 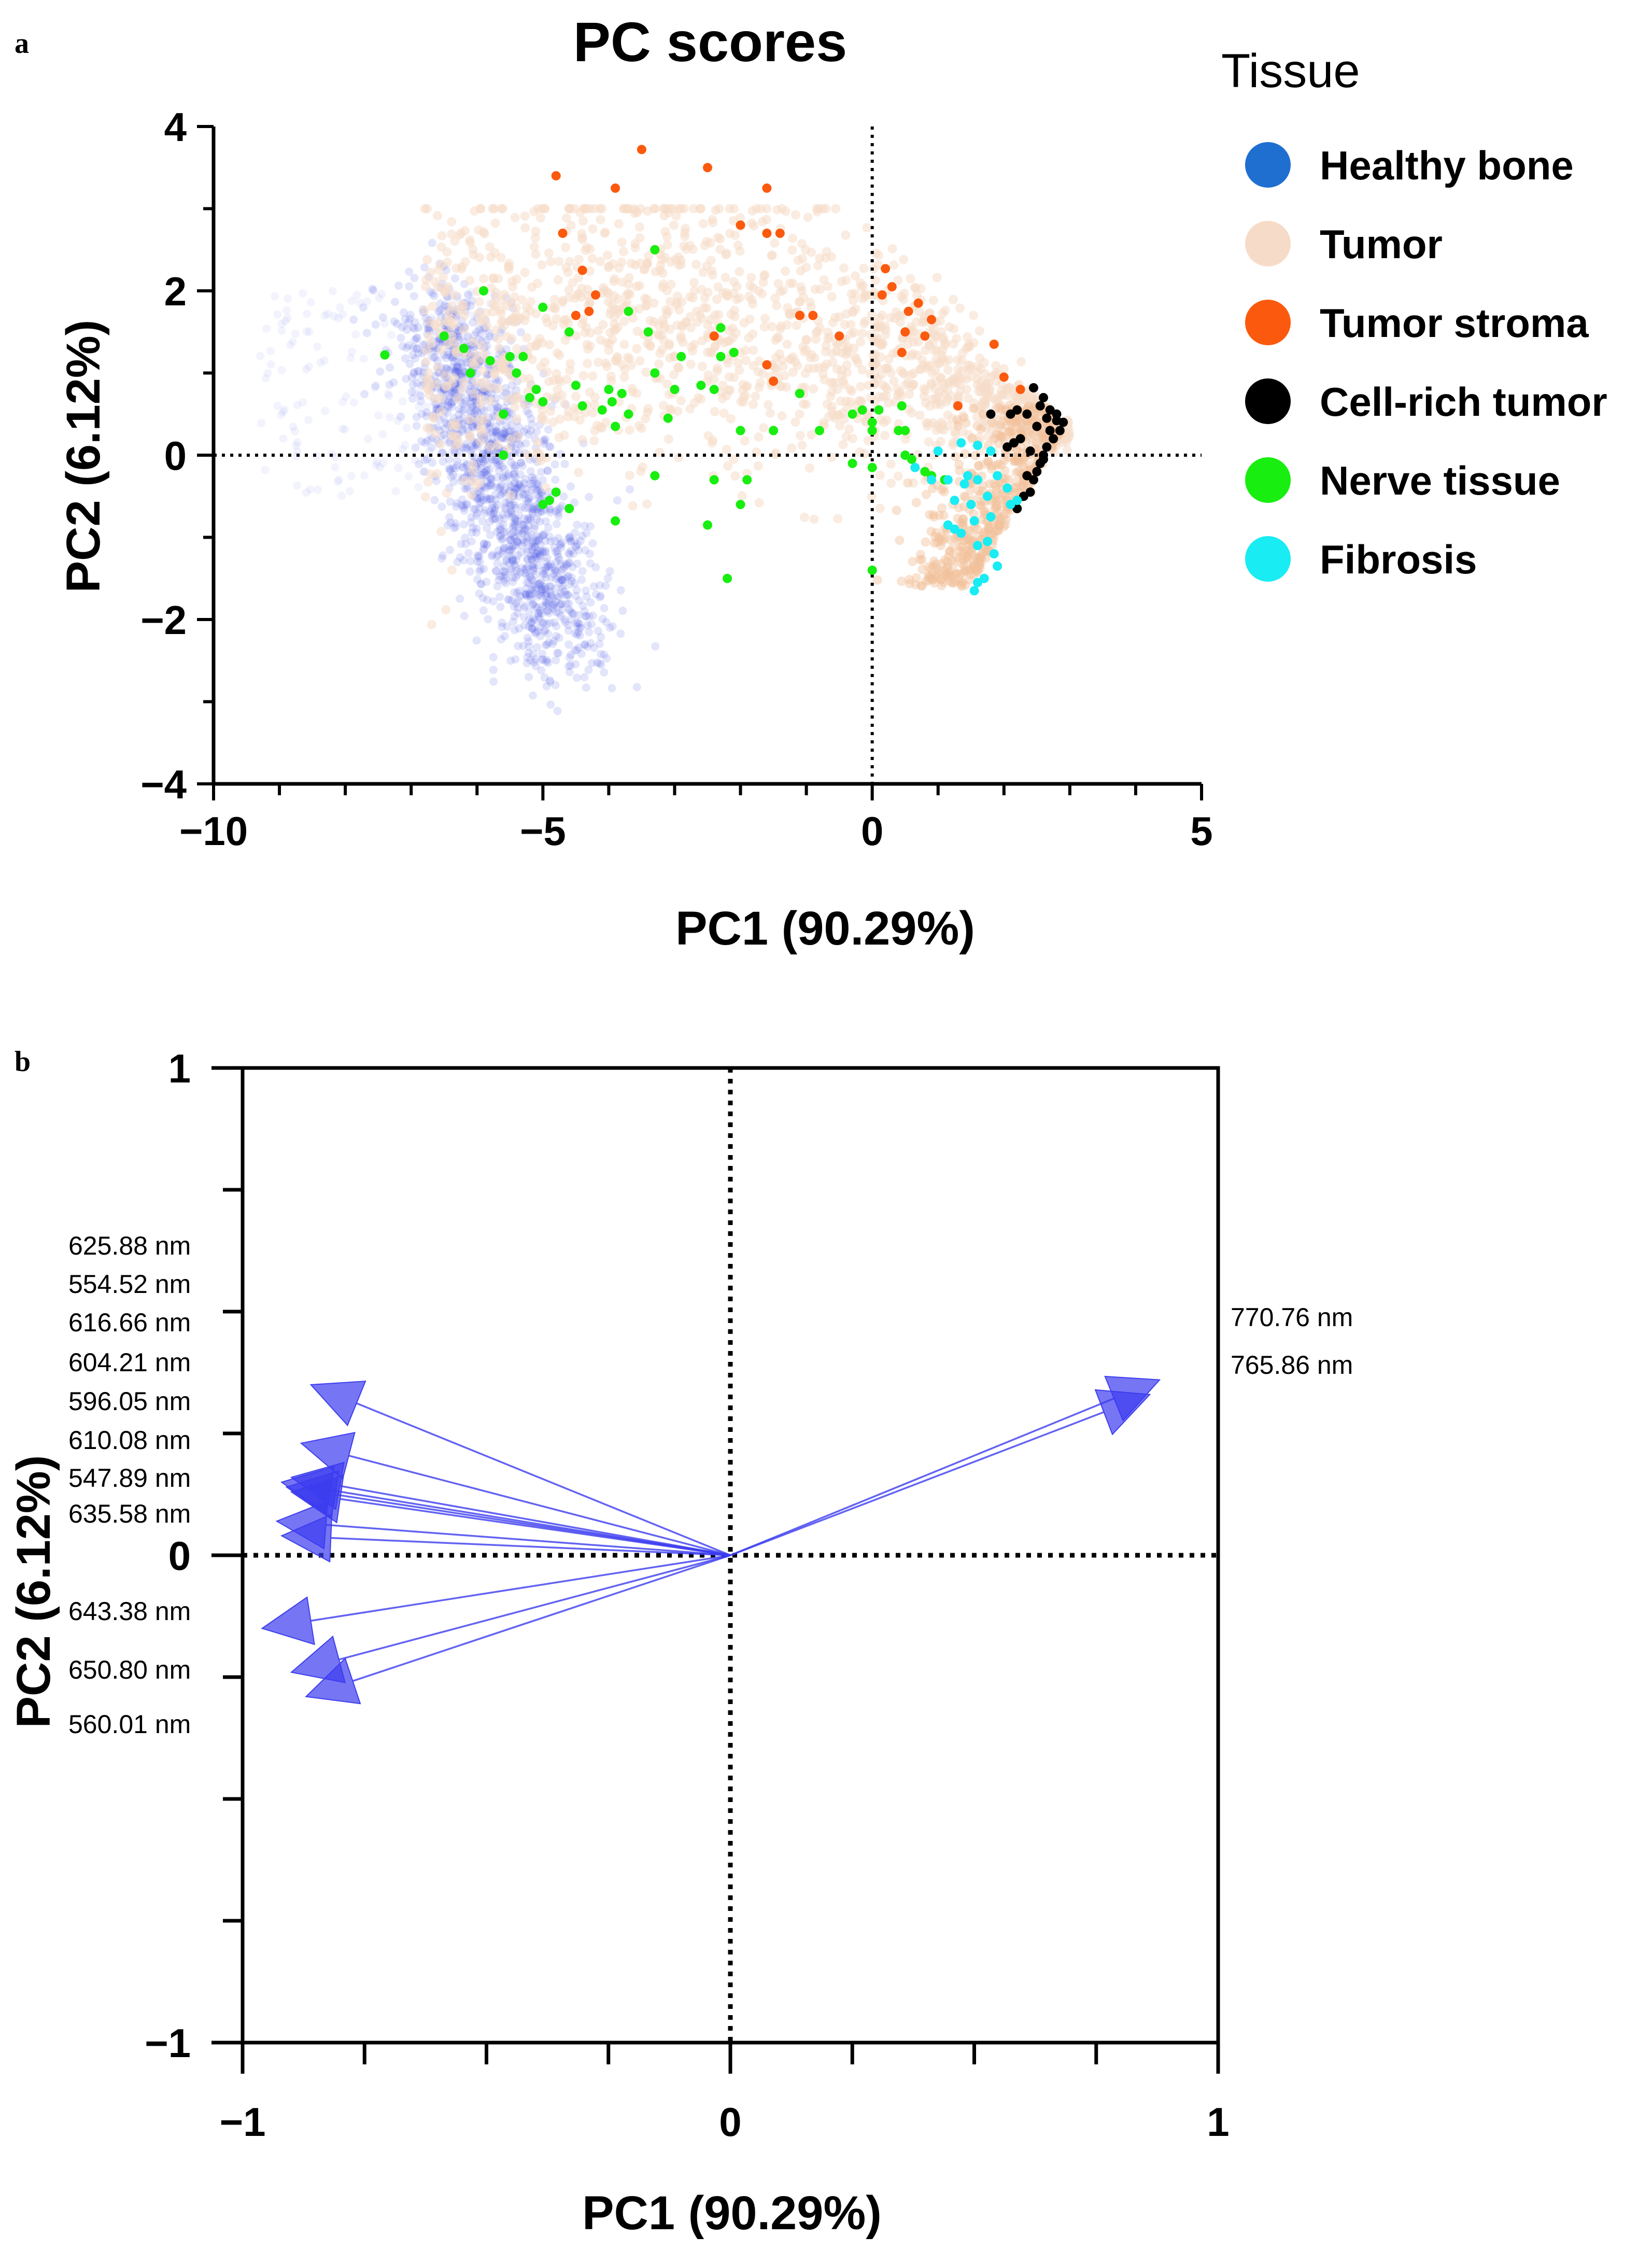 I want to click on loading-label: 616.66 nm, so click(x=129, y=1323).